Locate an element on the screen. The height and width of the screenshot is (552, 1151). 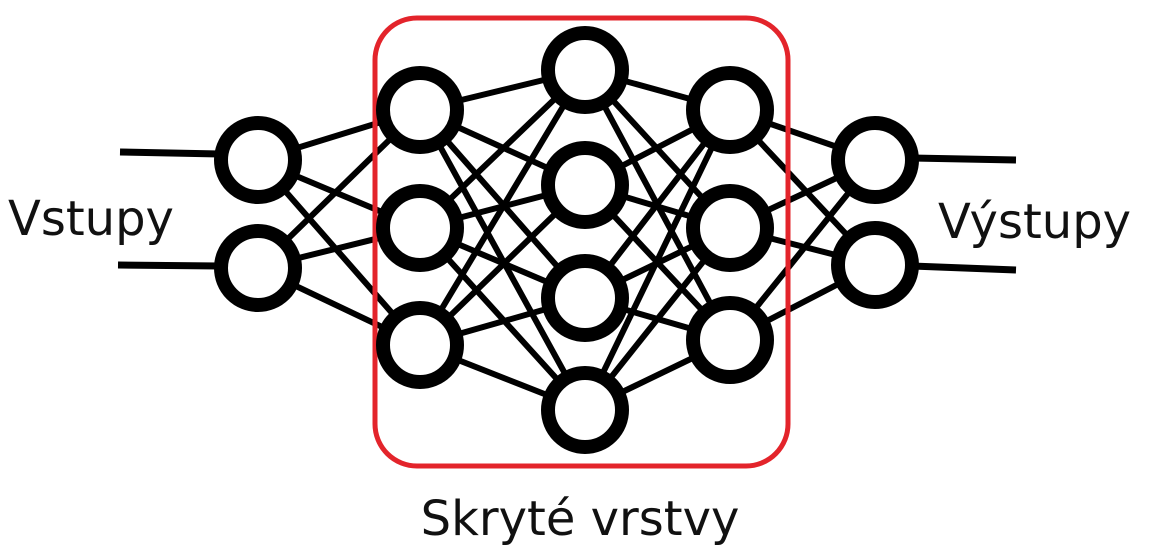
hidden-label: Skryté vrstvy is located at coordinates (580, 519).